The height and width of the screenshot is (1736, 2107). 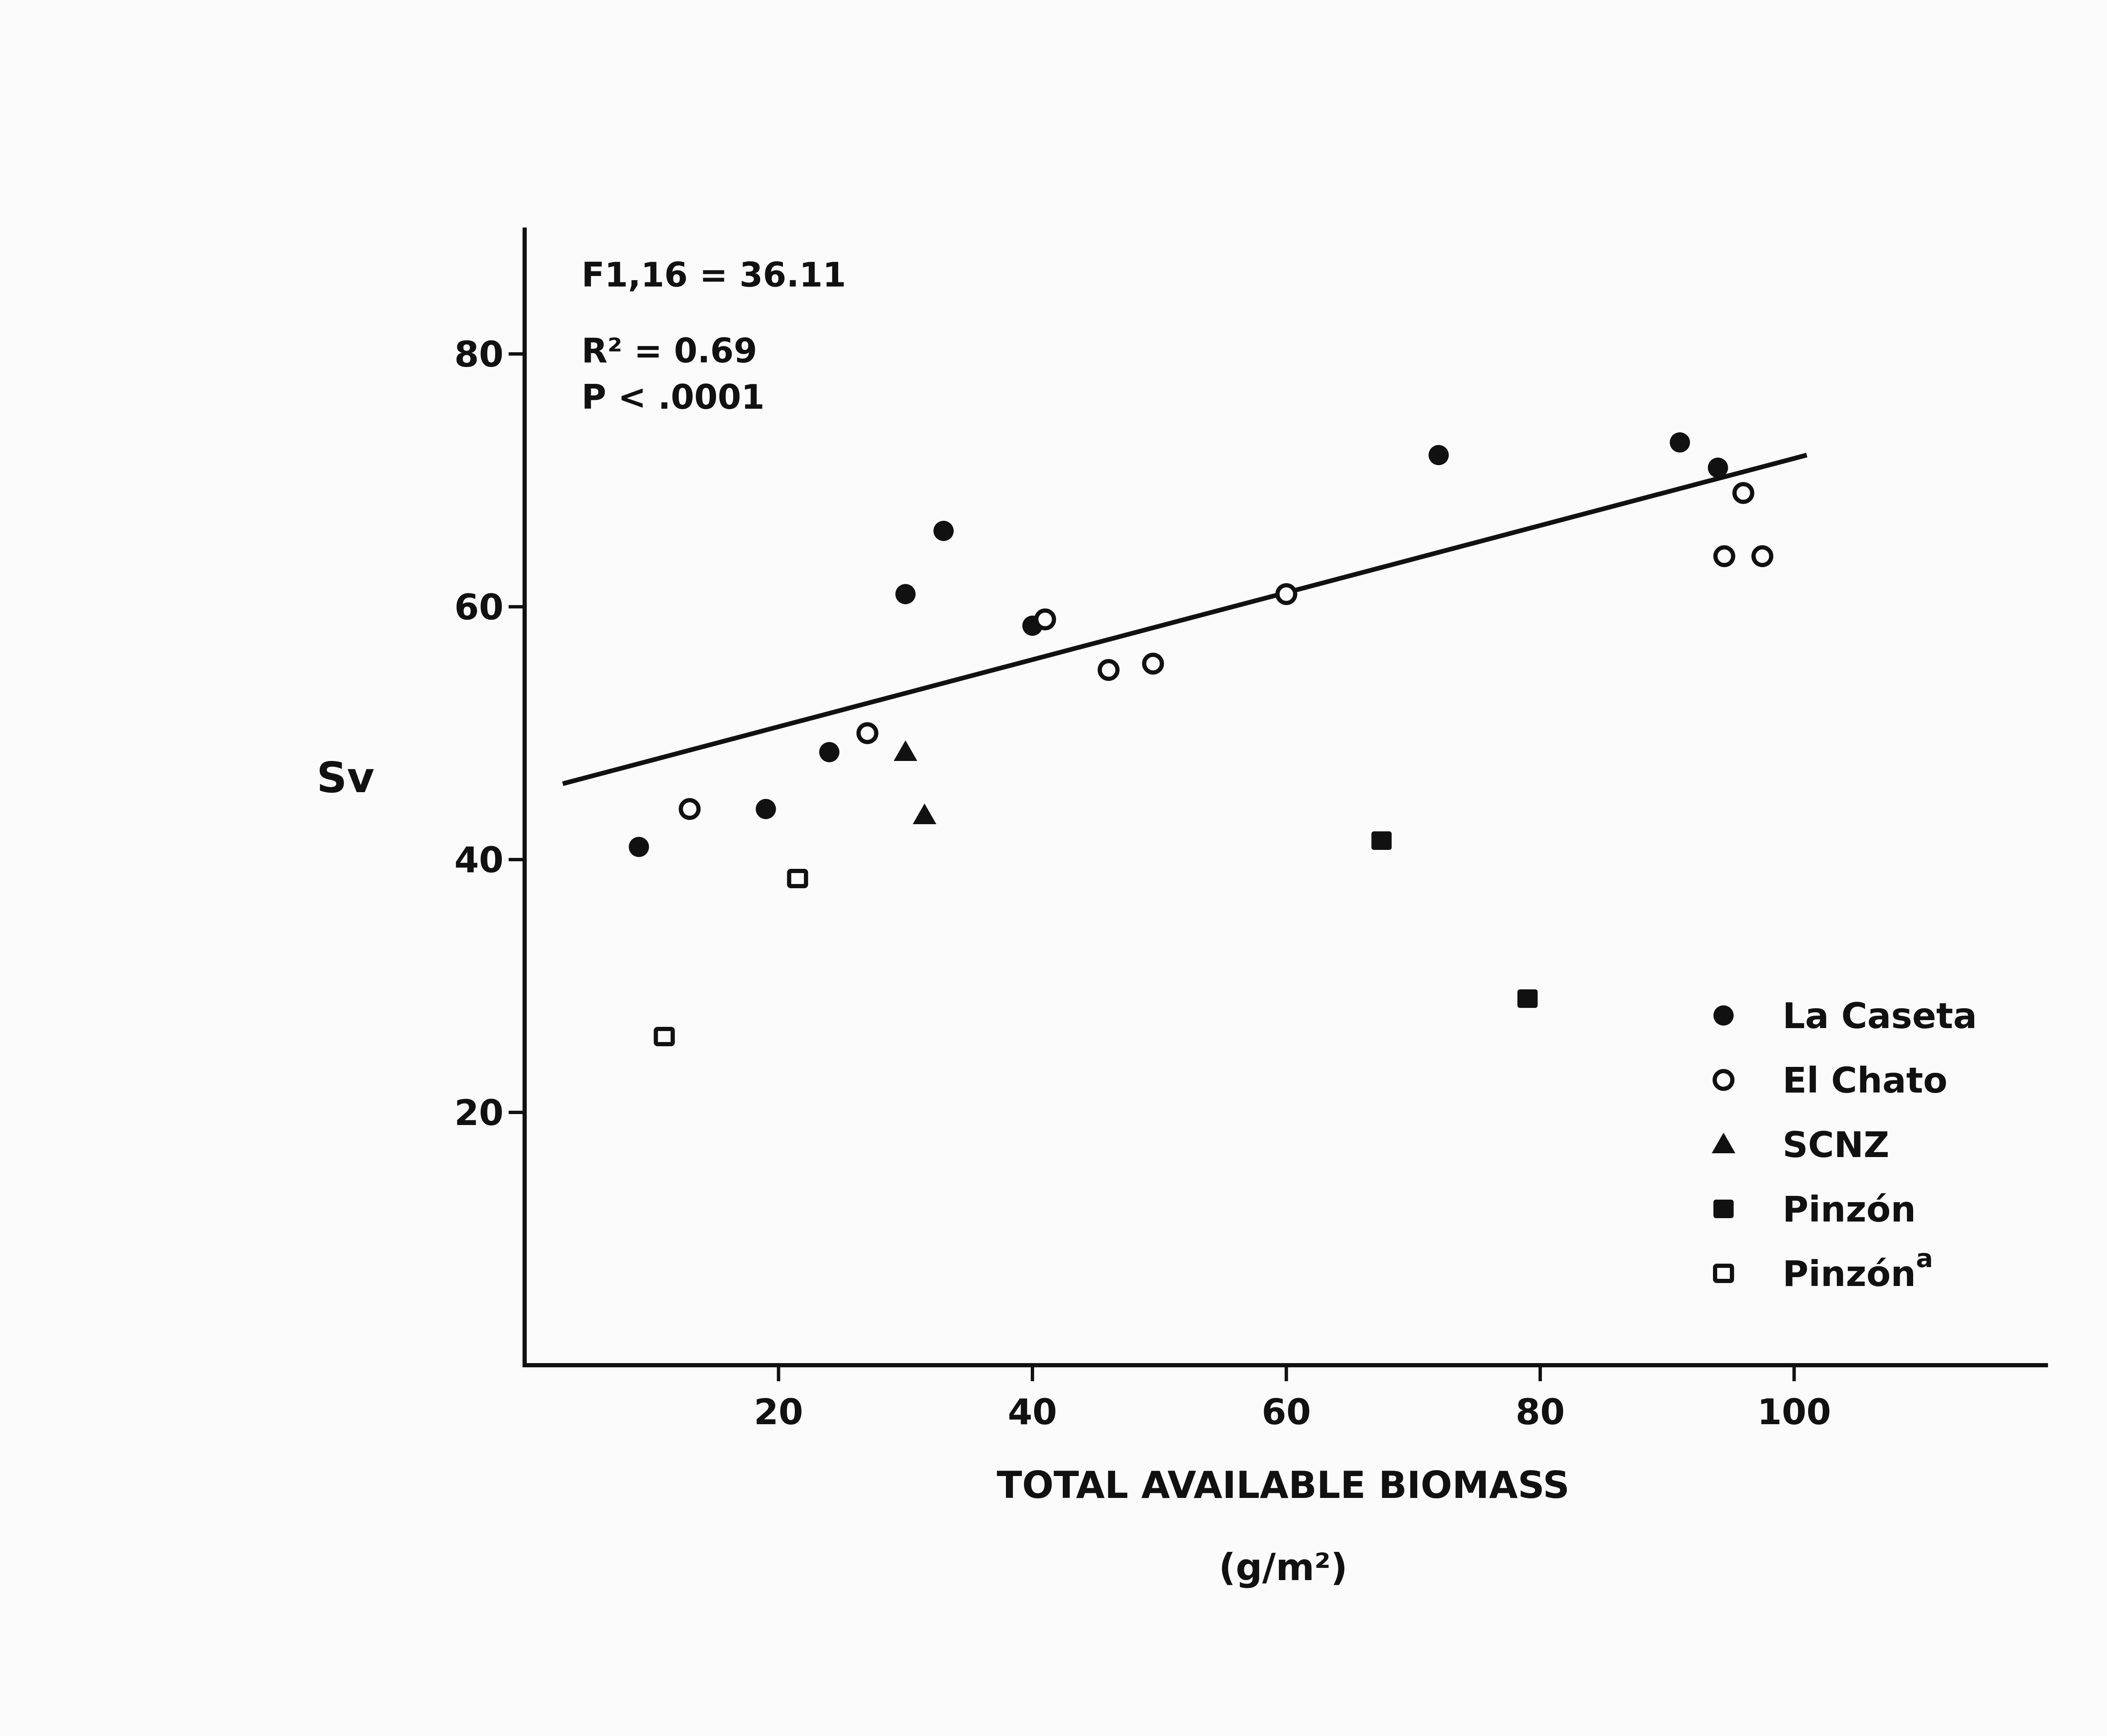 I want to click on legend-label-scnz: SCNZ, so click(x=1836, y=1144).